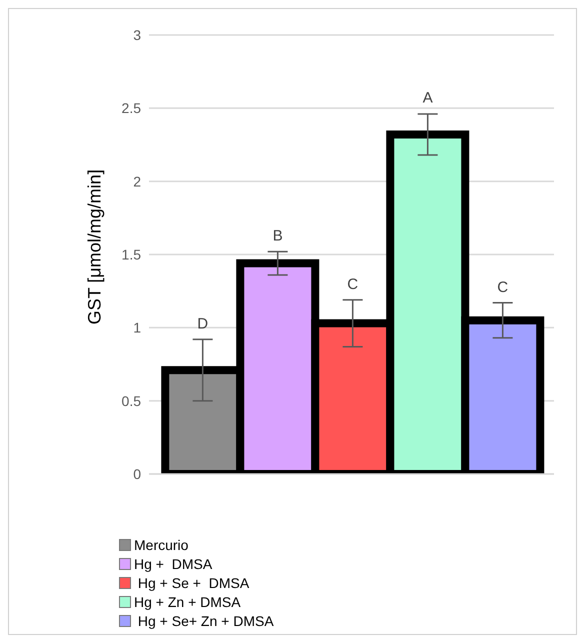 This screenshot has width=585, height=643. Describe the element at coordinates (137, 474) in the screenshot. I see `y-tick-label: 0` at that location.